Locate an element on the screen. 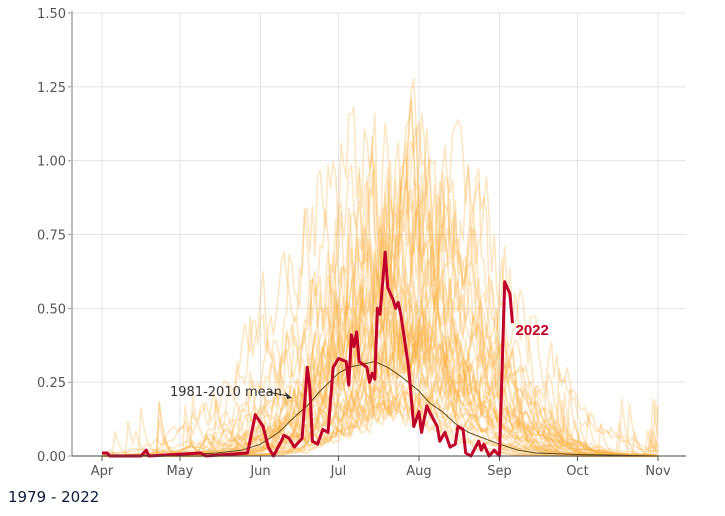 Image resolution: width=725 pixels, height=516 pixels. x-tick-label: Apr is located at coordinates (102, 471).